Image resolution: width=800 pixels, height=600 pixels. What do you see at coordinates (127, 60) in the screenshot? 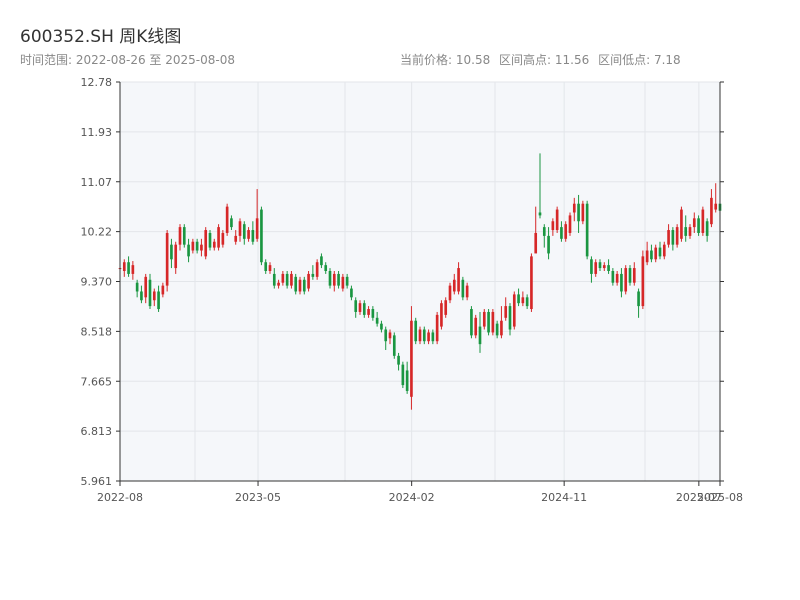
I see `date-range-label: 时间范围: 2022-08-26 至 2025-08-08` at bounding box center [127, 60].